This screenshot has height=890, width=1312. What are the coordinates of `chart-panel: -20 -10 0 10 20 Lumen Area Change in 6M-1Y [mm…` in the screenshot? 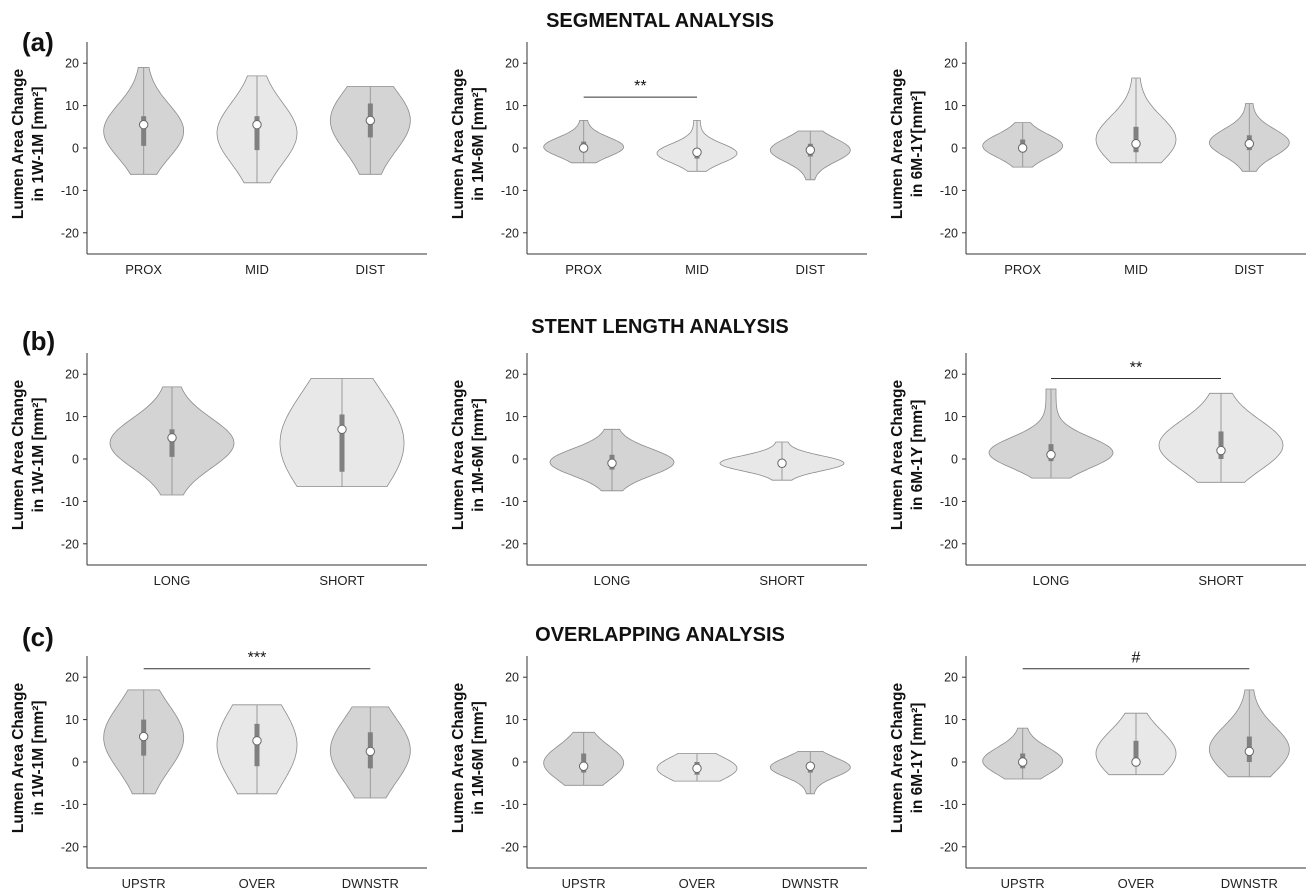 It's located at (1097, 770).